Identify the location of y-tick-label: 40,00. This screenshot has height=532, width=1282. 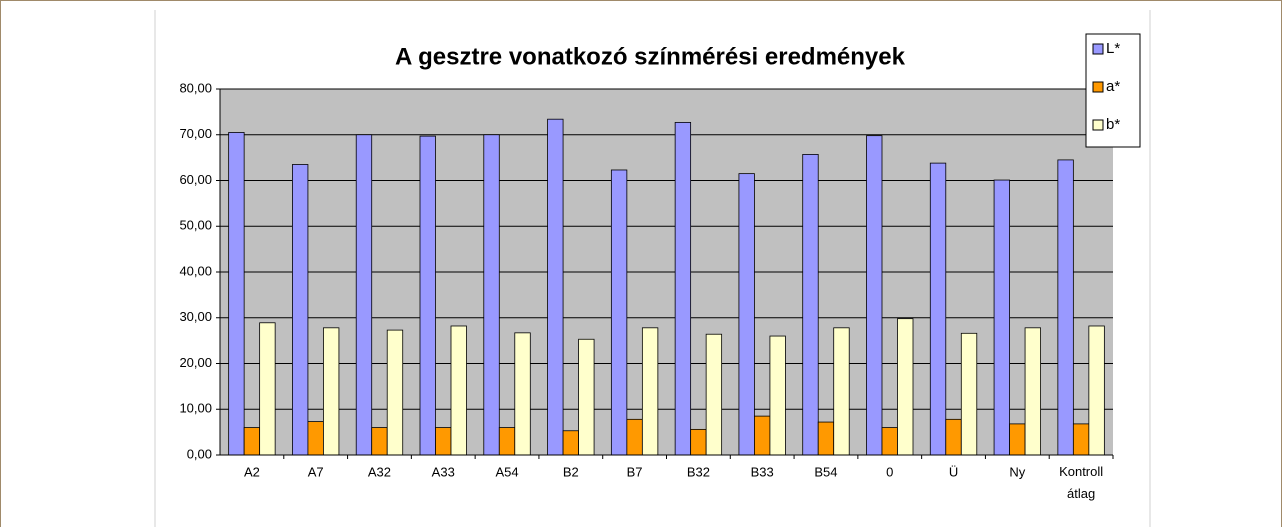
(195, 270).